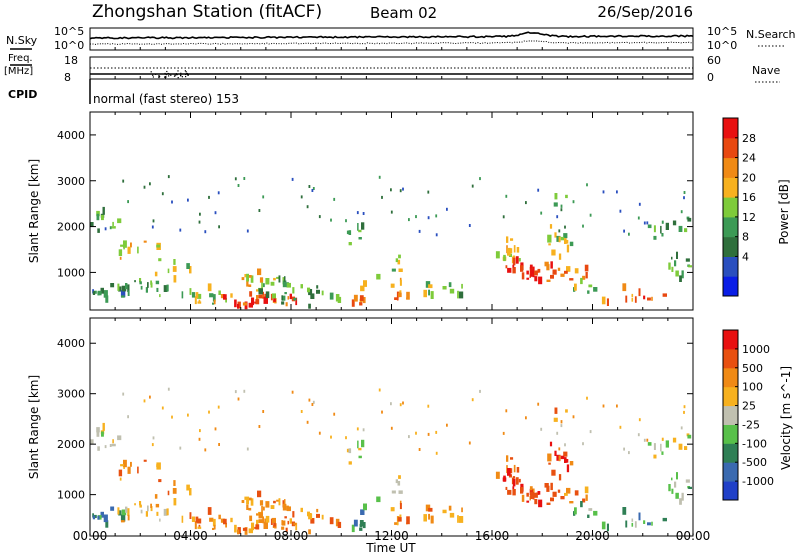 The width and height of the screenshot is (800, 554). What do you see at coordinates (771, 34) in the screenshot?
I see `nsearch-label: N.Search` at bounding box center [771, 34].